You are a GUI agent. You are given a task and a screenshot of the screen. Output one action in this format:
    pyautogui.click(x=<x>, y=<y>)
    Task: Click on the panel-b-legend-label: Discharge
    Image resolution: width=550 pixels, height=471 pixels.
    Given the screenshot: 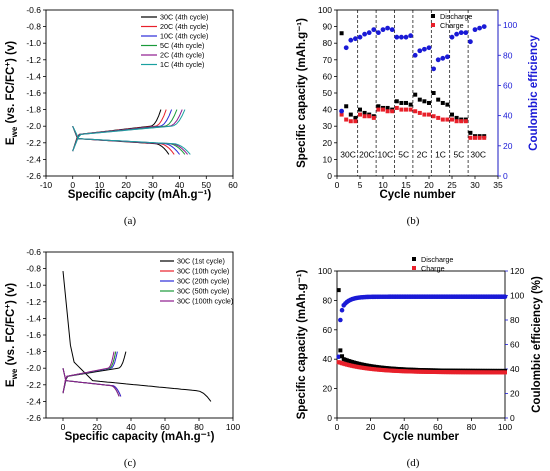 What is the action you would take?
    pyautogui.click(x=456, y=16)
    